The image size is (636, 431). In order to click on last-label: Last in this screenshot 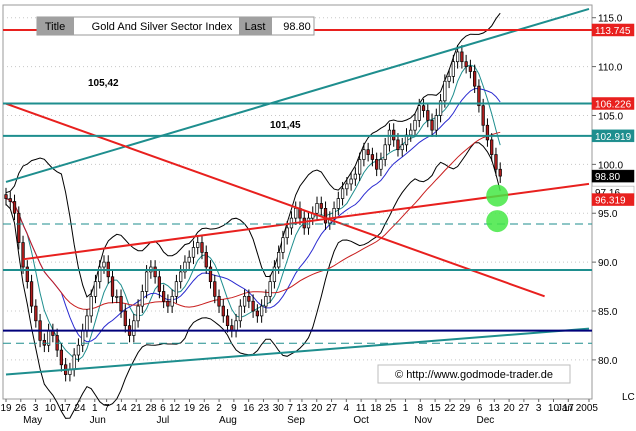, I will do `click(255, 27)`.